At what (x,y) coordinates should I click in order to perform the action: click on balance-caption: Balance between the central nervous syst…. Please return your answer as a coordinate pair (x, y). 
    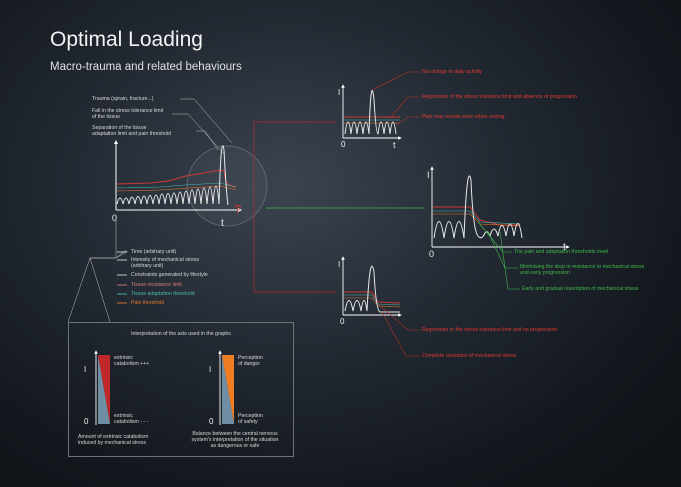
    Looking at the image, I should click on (235, 440).